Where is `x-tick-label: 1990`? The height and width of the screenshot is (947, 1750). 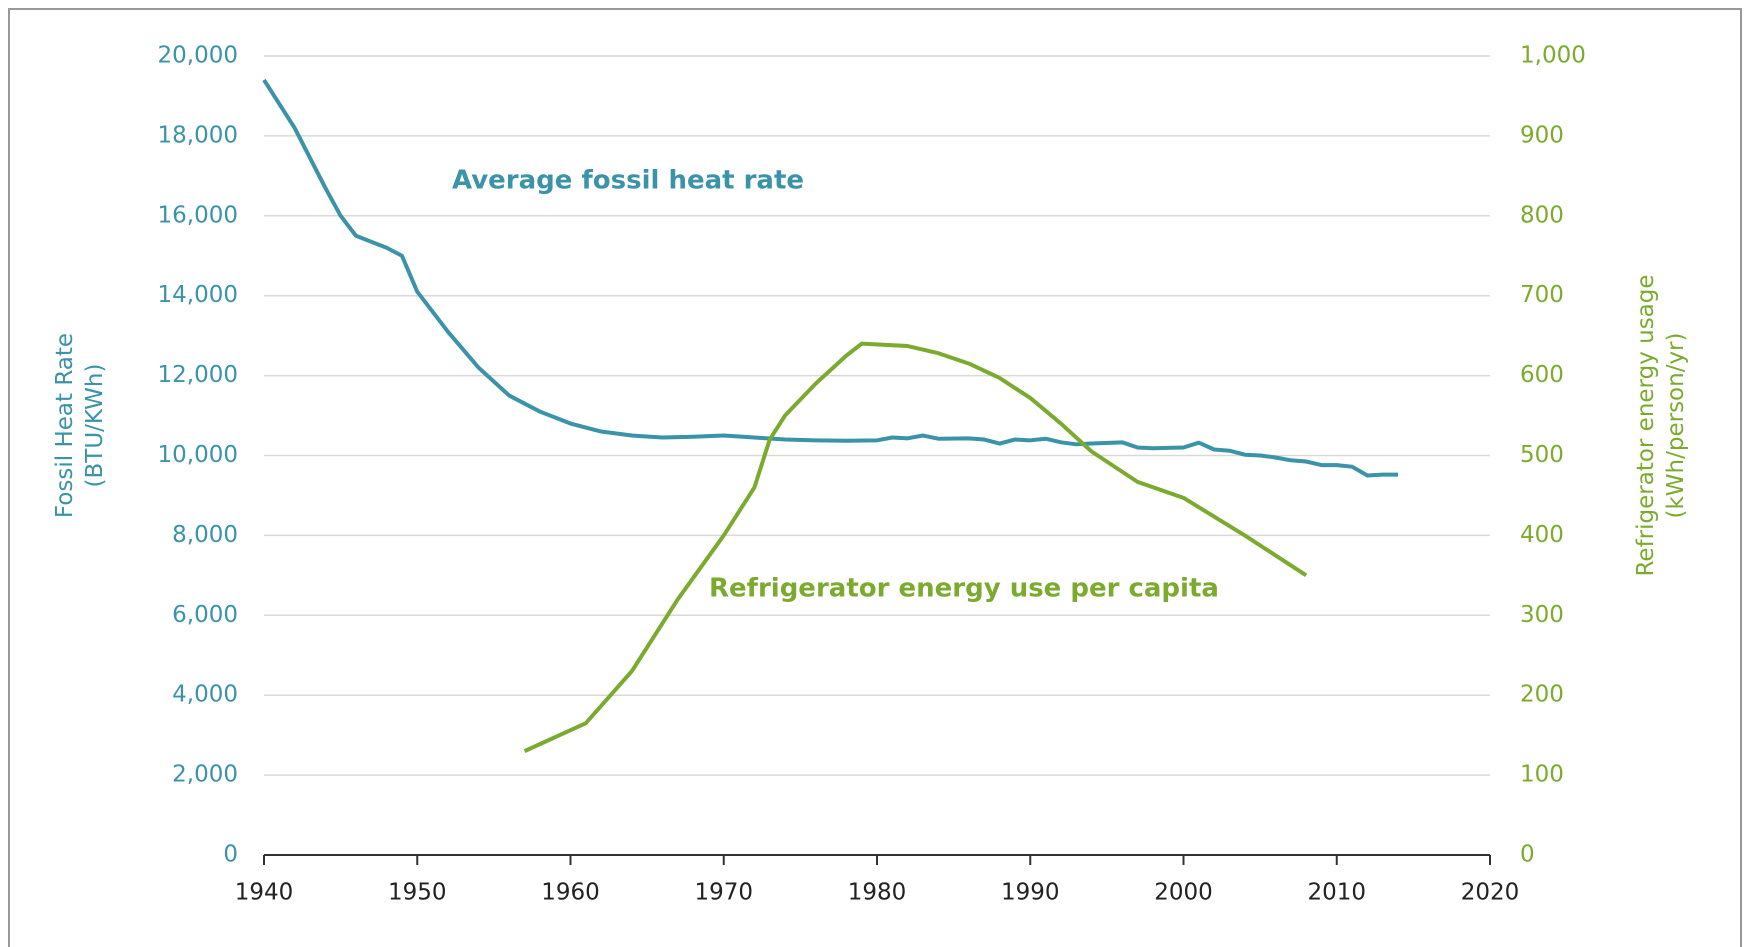 x-tick-label: 1990 is located at coordinates (1030, 893).